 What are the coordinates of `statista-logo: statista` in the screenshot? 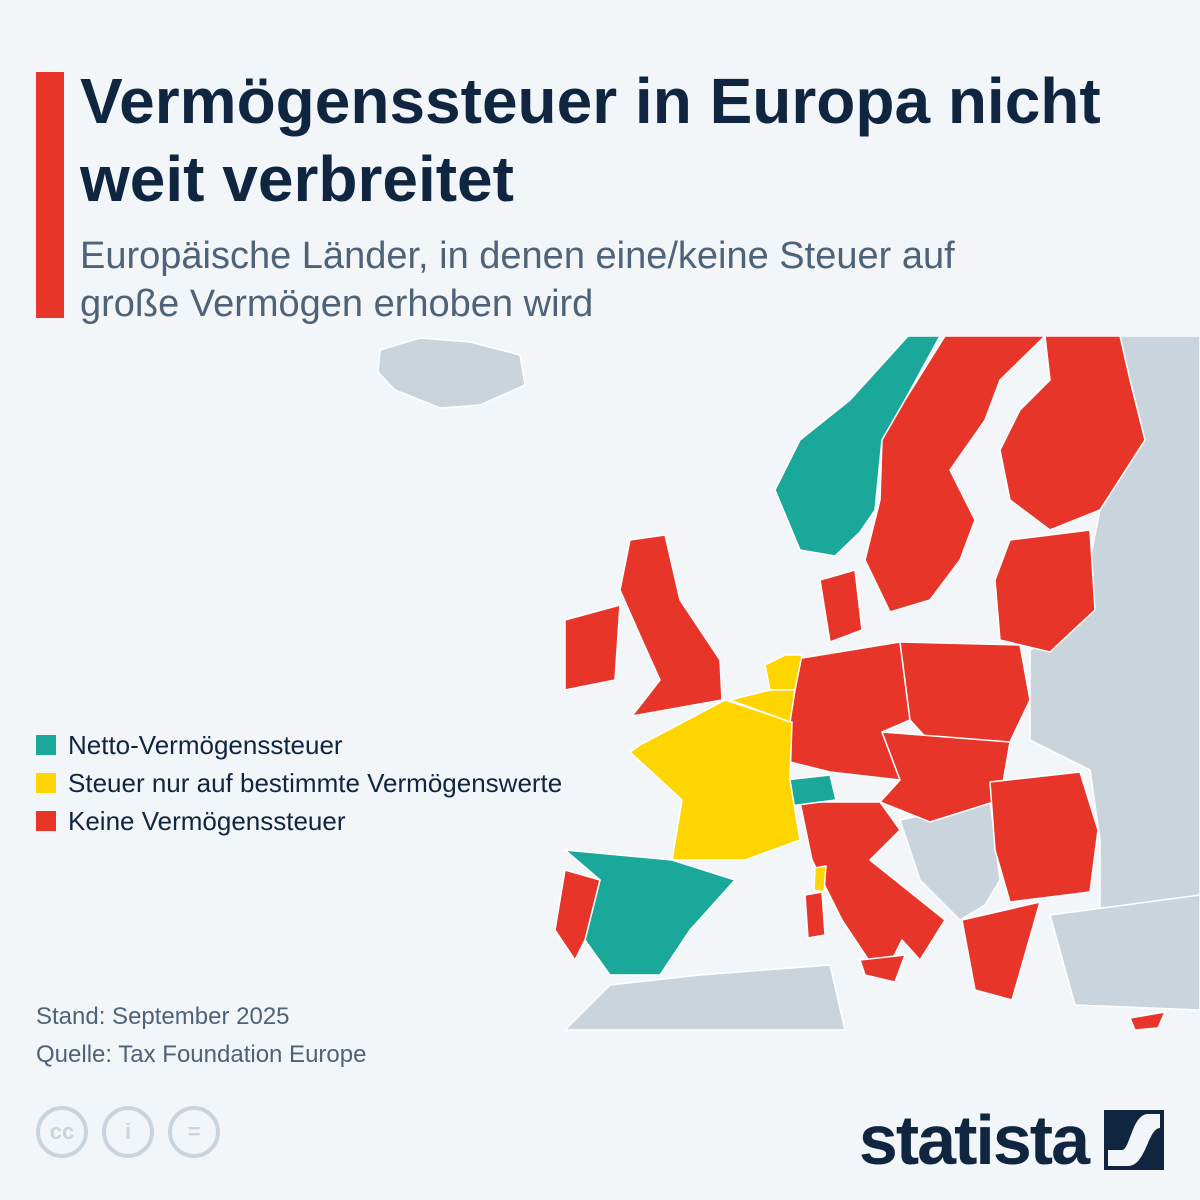 It's located at (1011, 1140).